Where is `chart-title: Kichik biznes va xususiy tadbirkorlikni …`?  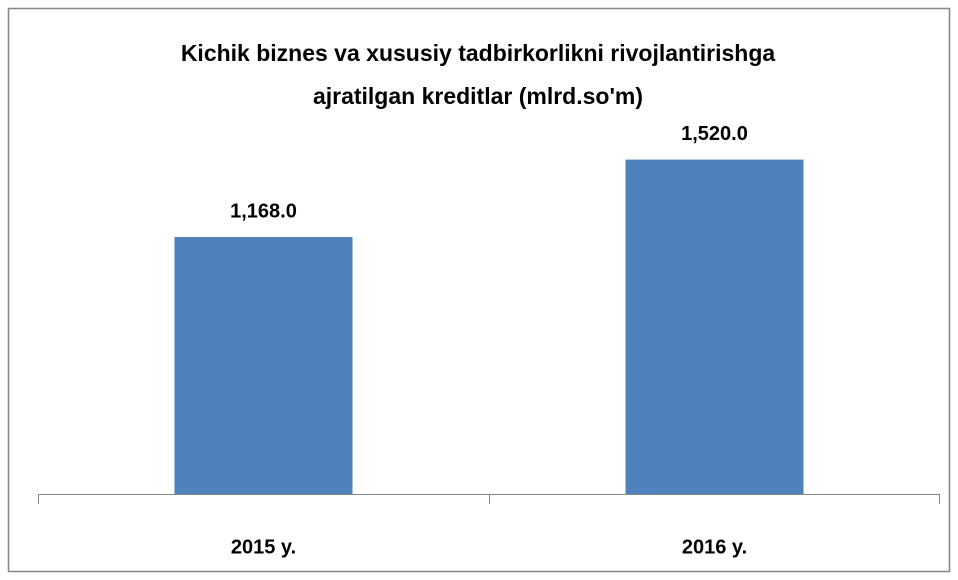
chart-title: Kichik biznes va xususiy tadbirkorlikni … is located at coordinates (478, 53).